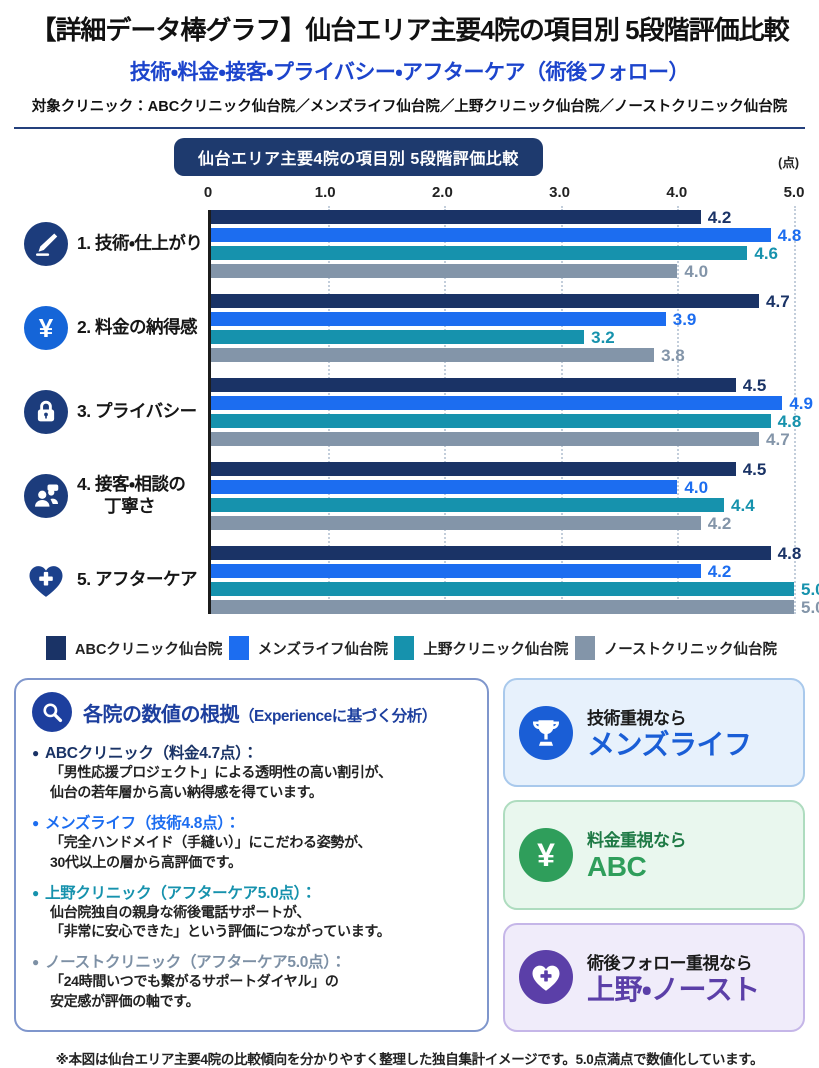  I want to click on lock-icon, so click(46, 412).